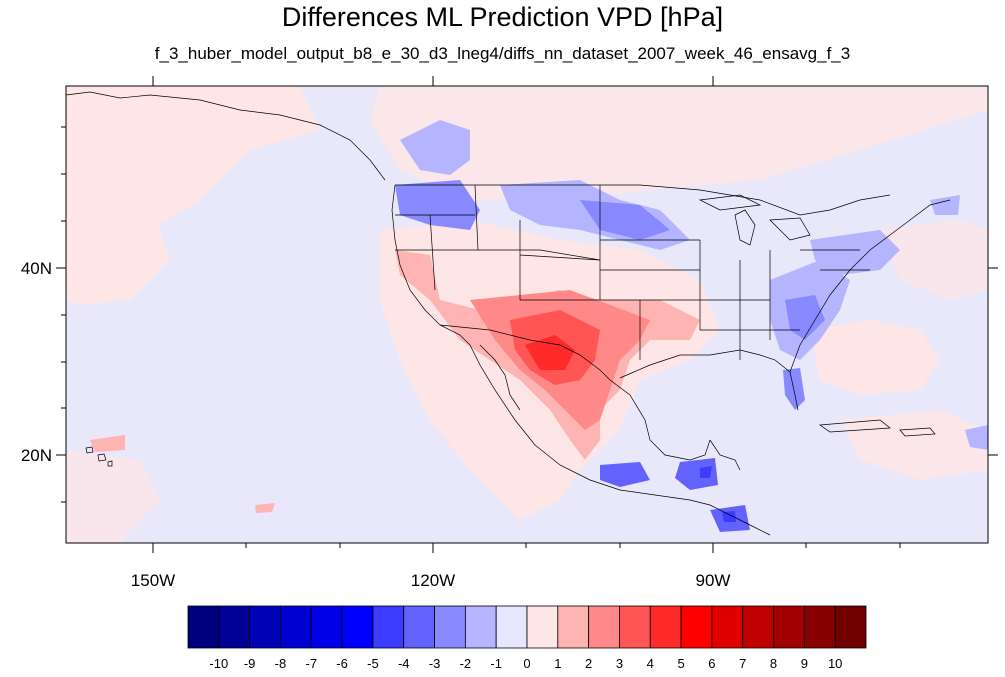  What do you see at coordinates (914, 445) in the screenshot?
I see `pink-zone-caribbean` at bounding box center [914, 445].